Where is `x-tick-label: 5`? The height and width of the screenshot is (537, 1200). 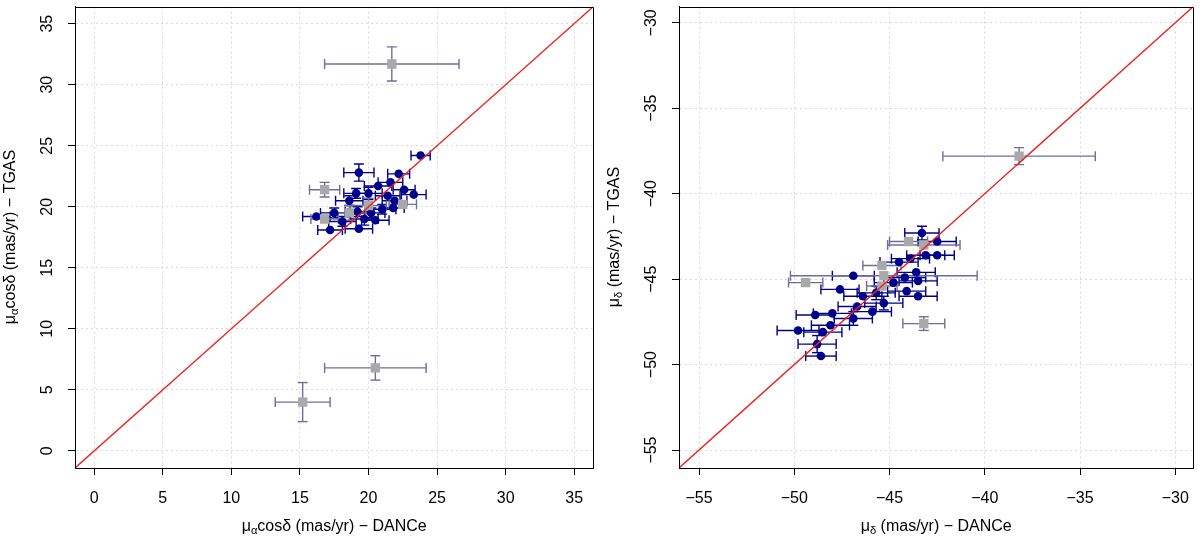
x-tick-label: 5 is located at coordinates (163, 498).